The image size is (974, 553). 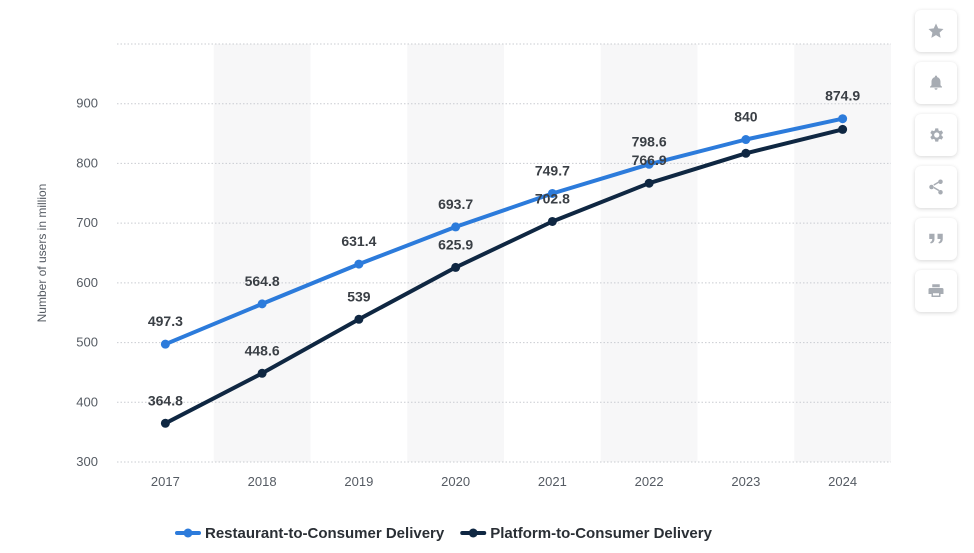 What do you see at coordinates (165, 321) in the screenshot?
I see `data-label: 497.3` at bounding box center [165, 321].